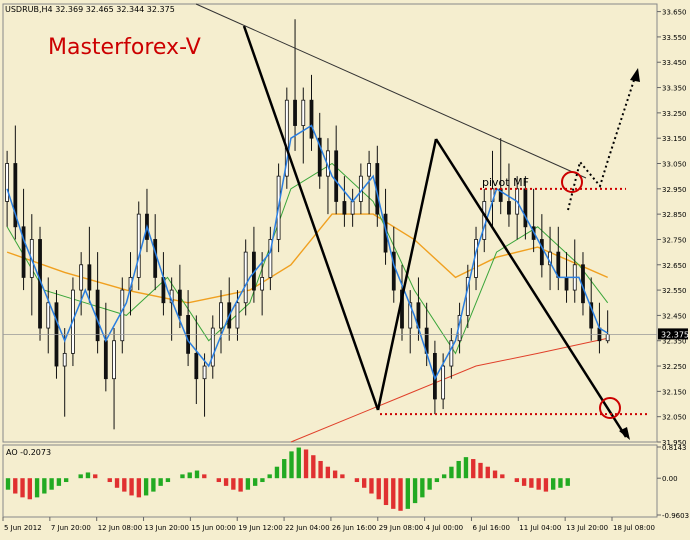 The width and height of the screenshot is (690, 540). What do you see at coordinates (674, 165) in the screenshot?
I see `y-tick-label: 33.050` at bounding box center [674, 165].